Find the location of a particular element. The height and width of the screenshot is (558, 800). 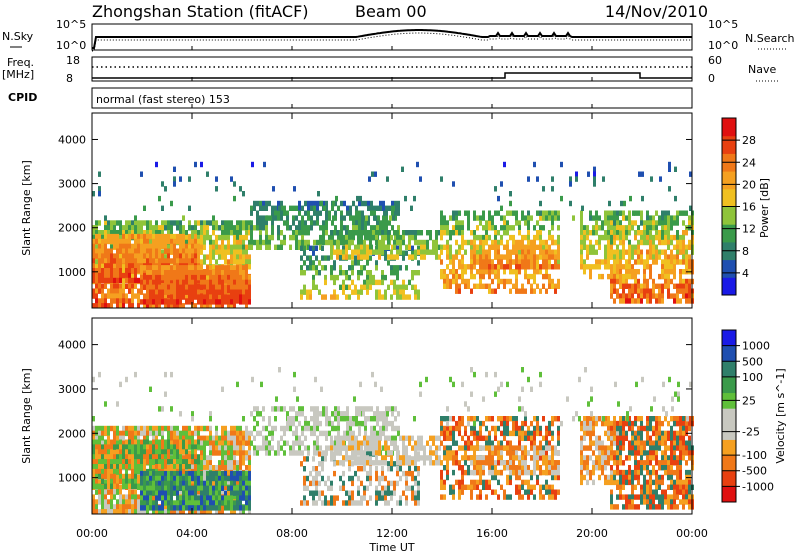

colorbar-tick-label: 20 is located at coordinates (749, 184).